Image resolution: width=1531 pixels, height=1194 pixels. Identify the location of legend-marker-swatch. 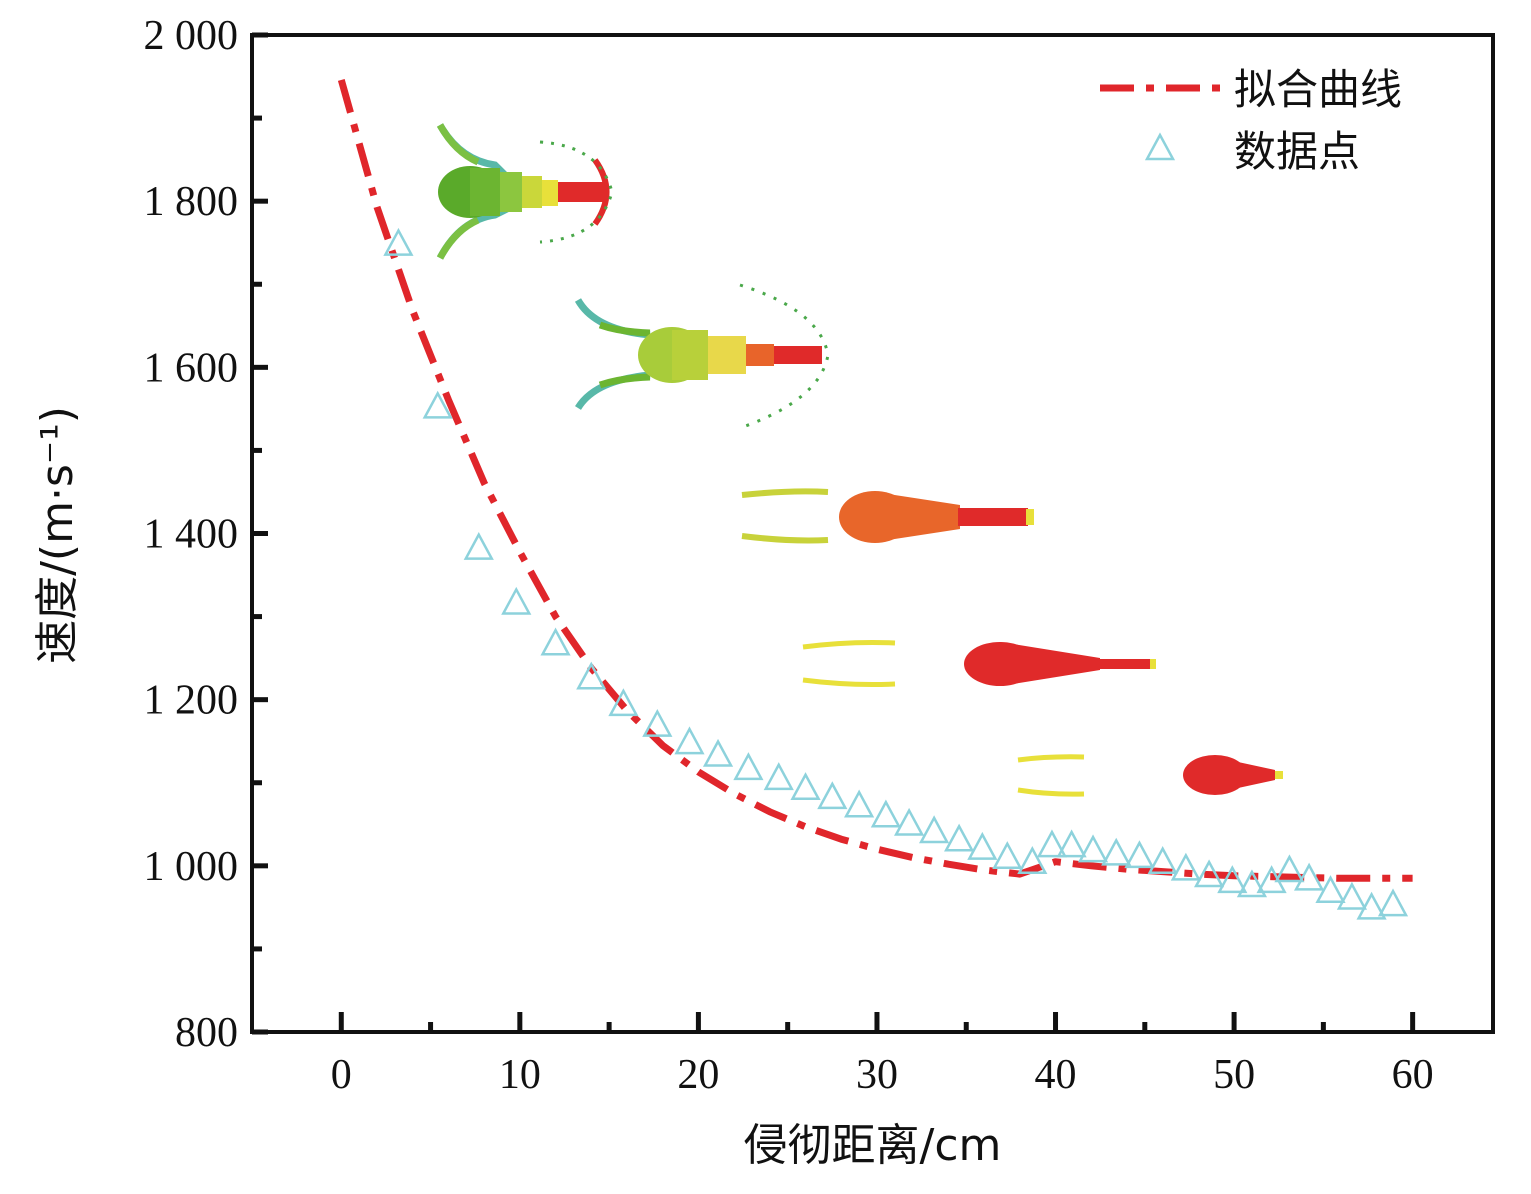
(1160, 146).